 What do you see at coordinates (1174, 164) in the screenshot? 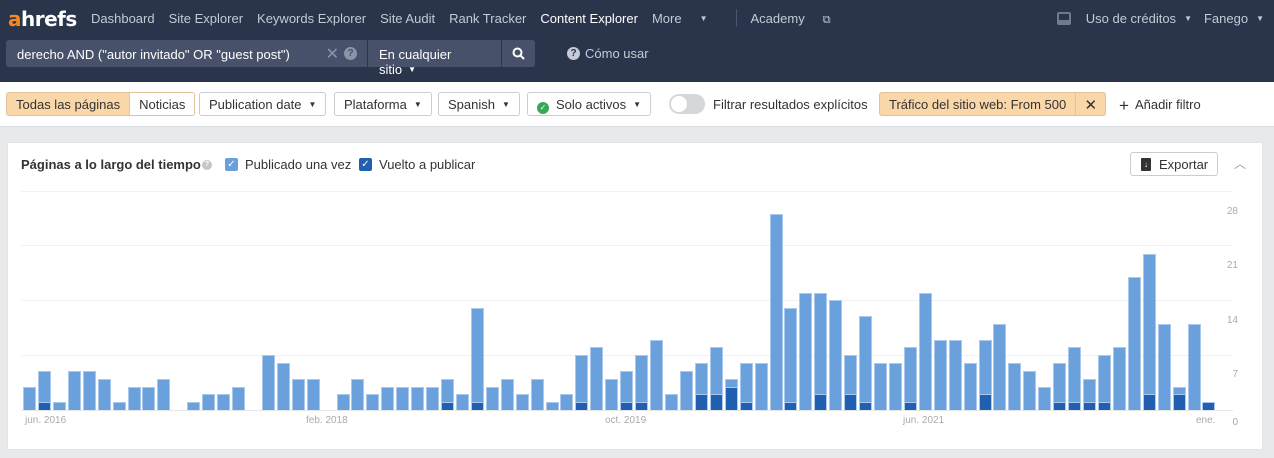
I see `export-button: ↓ Exportar` at bounding box center [1174, 164].